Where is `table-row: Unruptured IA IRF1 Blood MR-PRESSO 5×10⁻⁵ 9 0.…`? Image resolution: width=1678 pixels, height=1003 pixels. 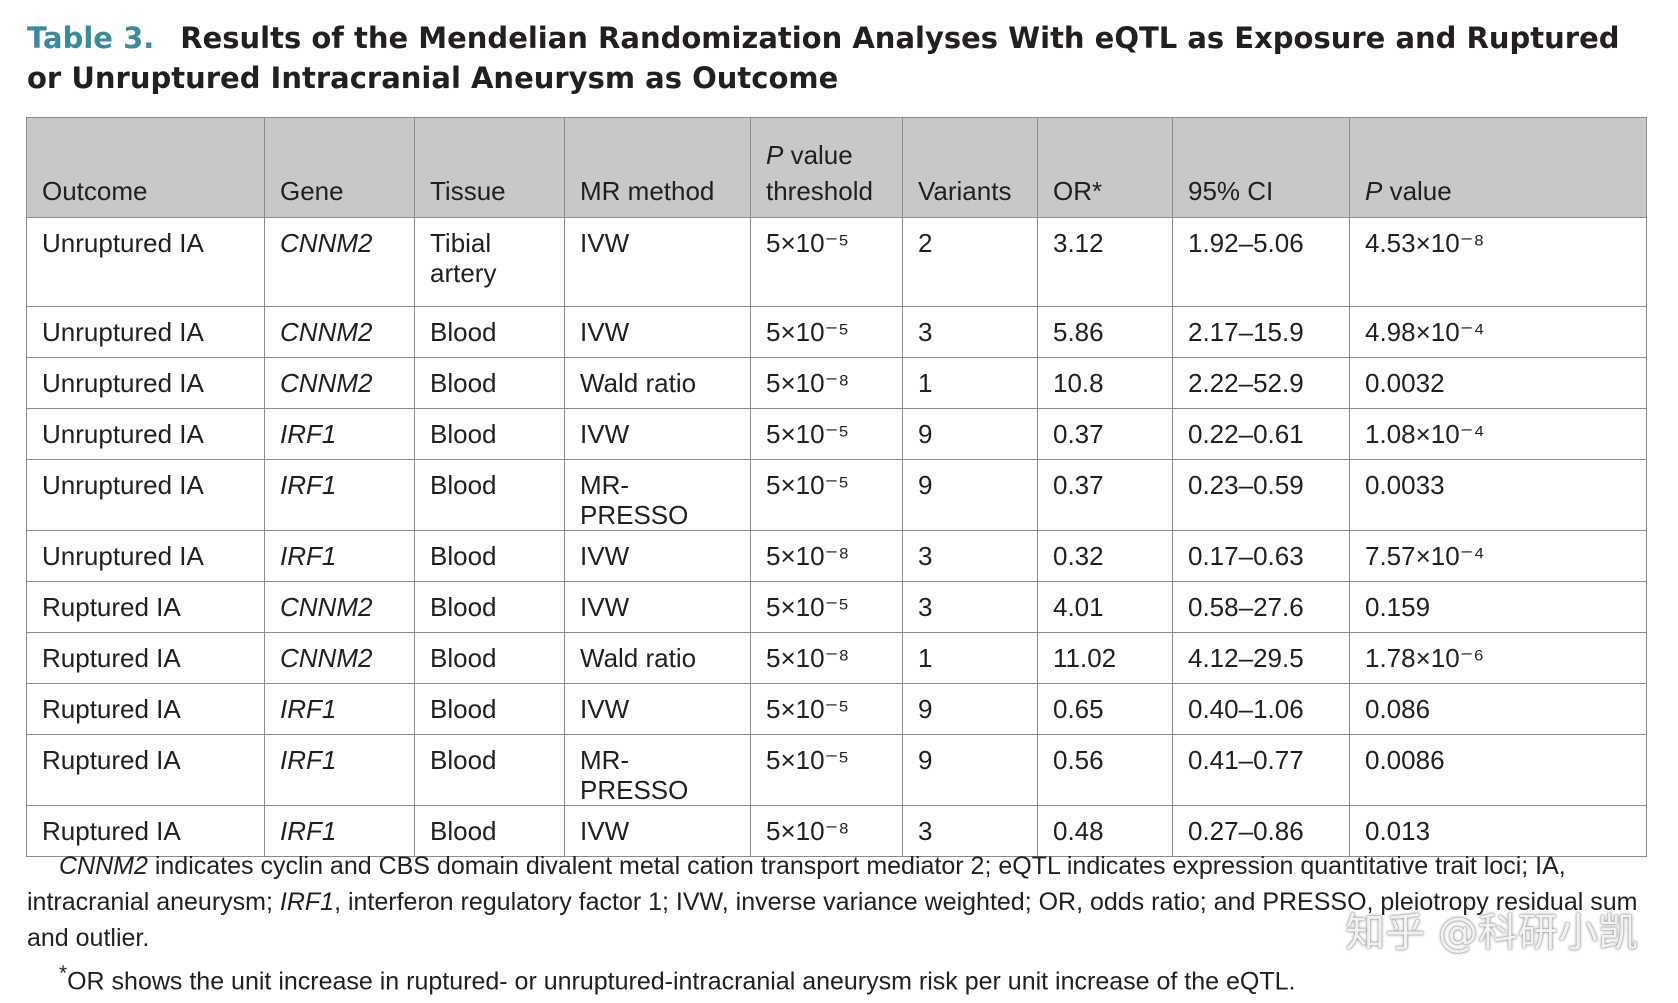
table-row: Unruptured IA IRF1 Blood MR-PRESSO 5×10⁻⁵ 9 0.… is located at coordinates (836, 495).